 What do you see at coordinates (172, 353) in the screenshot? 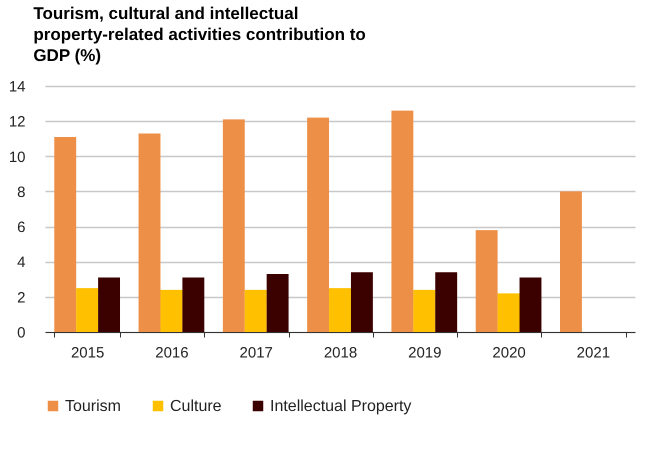
I see `x-tick-label: 2016` at bounding box center [172, 353].